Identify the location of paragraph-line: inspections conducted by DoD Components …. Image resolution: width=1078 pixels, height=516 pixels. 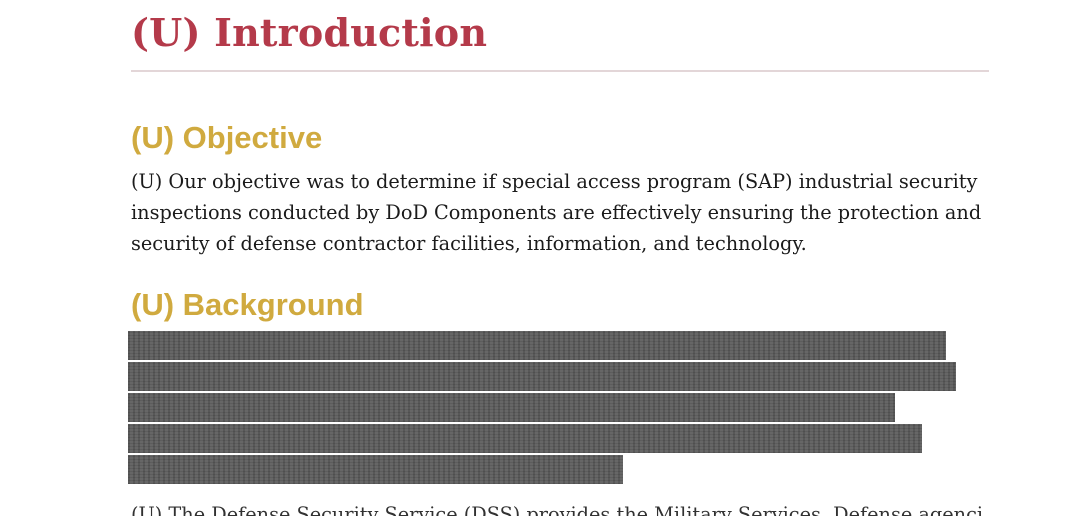
(556, 212).